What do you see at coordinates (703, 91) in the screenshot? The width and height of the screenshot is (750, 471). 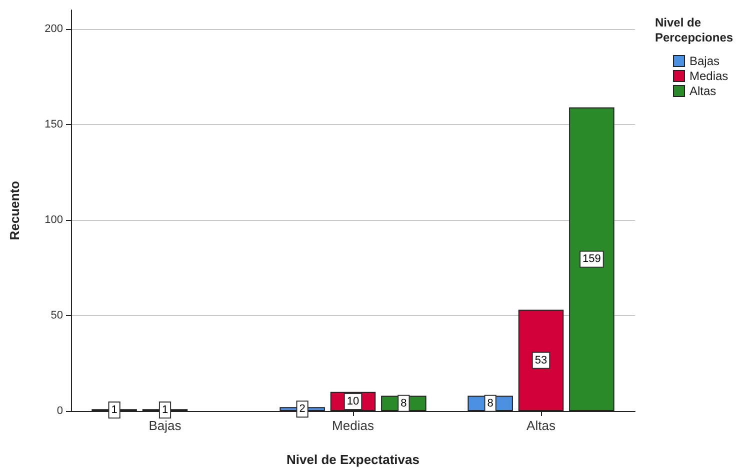 I see `legend-label: Altas` at bounding box center [703, 91].